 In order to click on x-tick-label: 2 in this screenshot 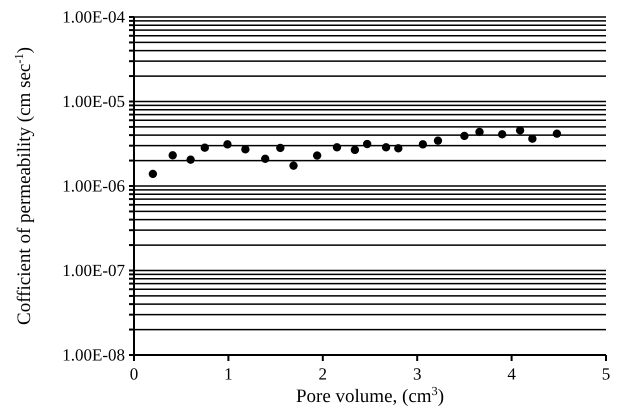, I will do `click(323, 374)`.